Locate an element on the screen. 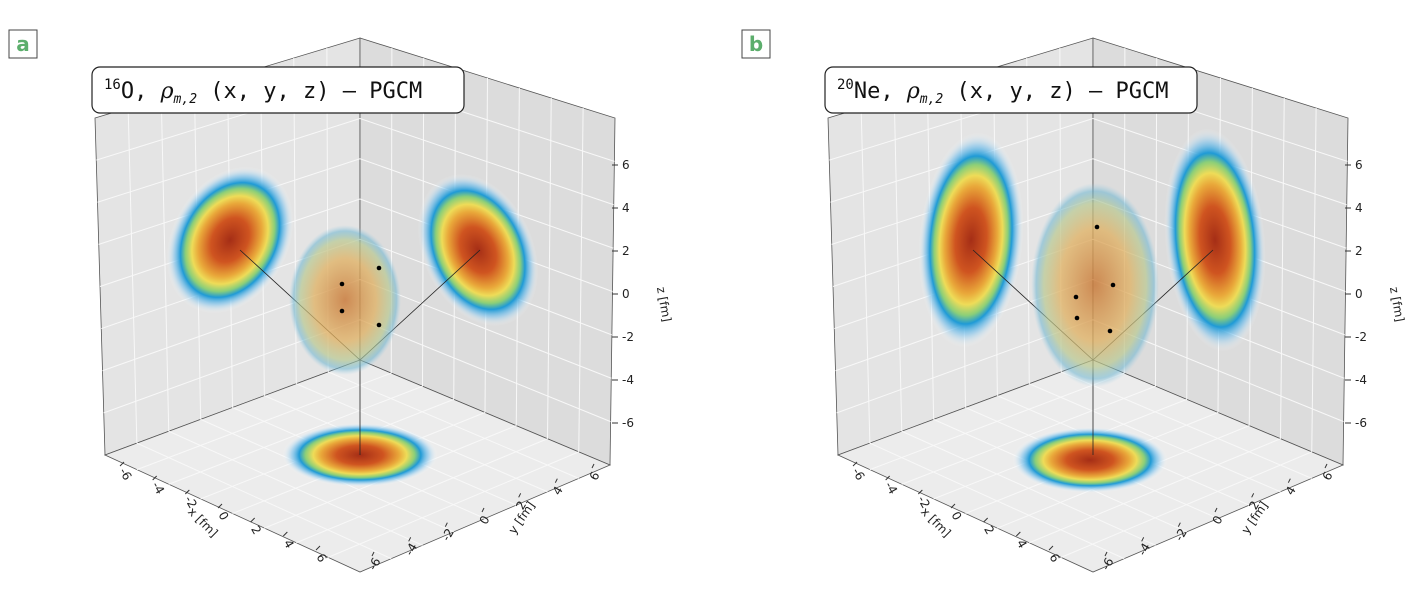  plot-title: 20Ne, ρm,2 (x, y, z) – PGCM is located at coordinates (1002, 92).